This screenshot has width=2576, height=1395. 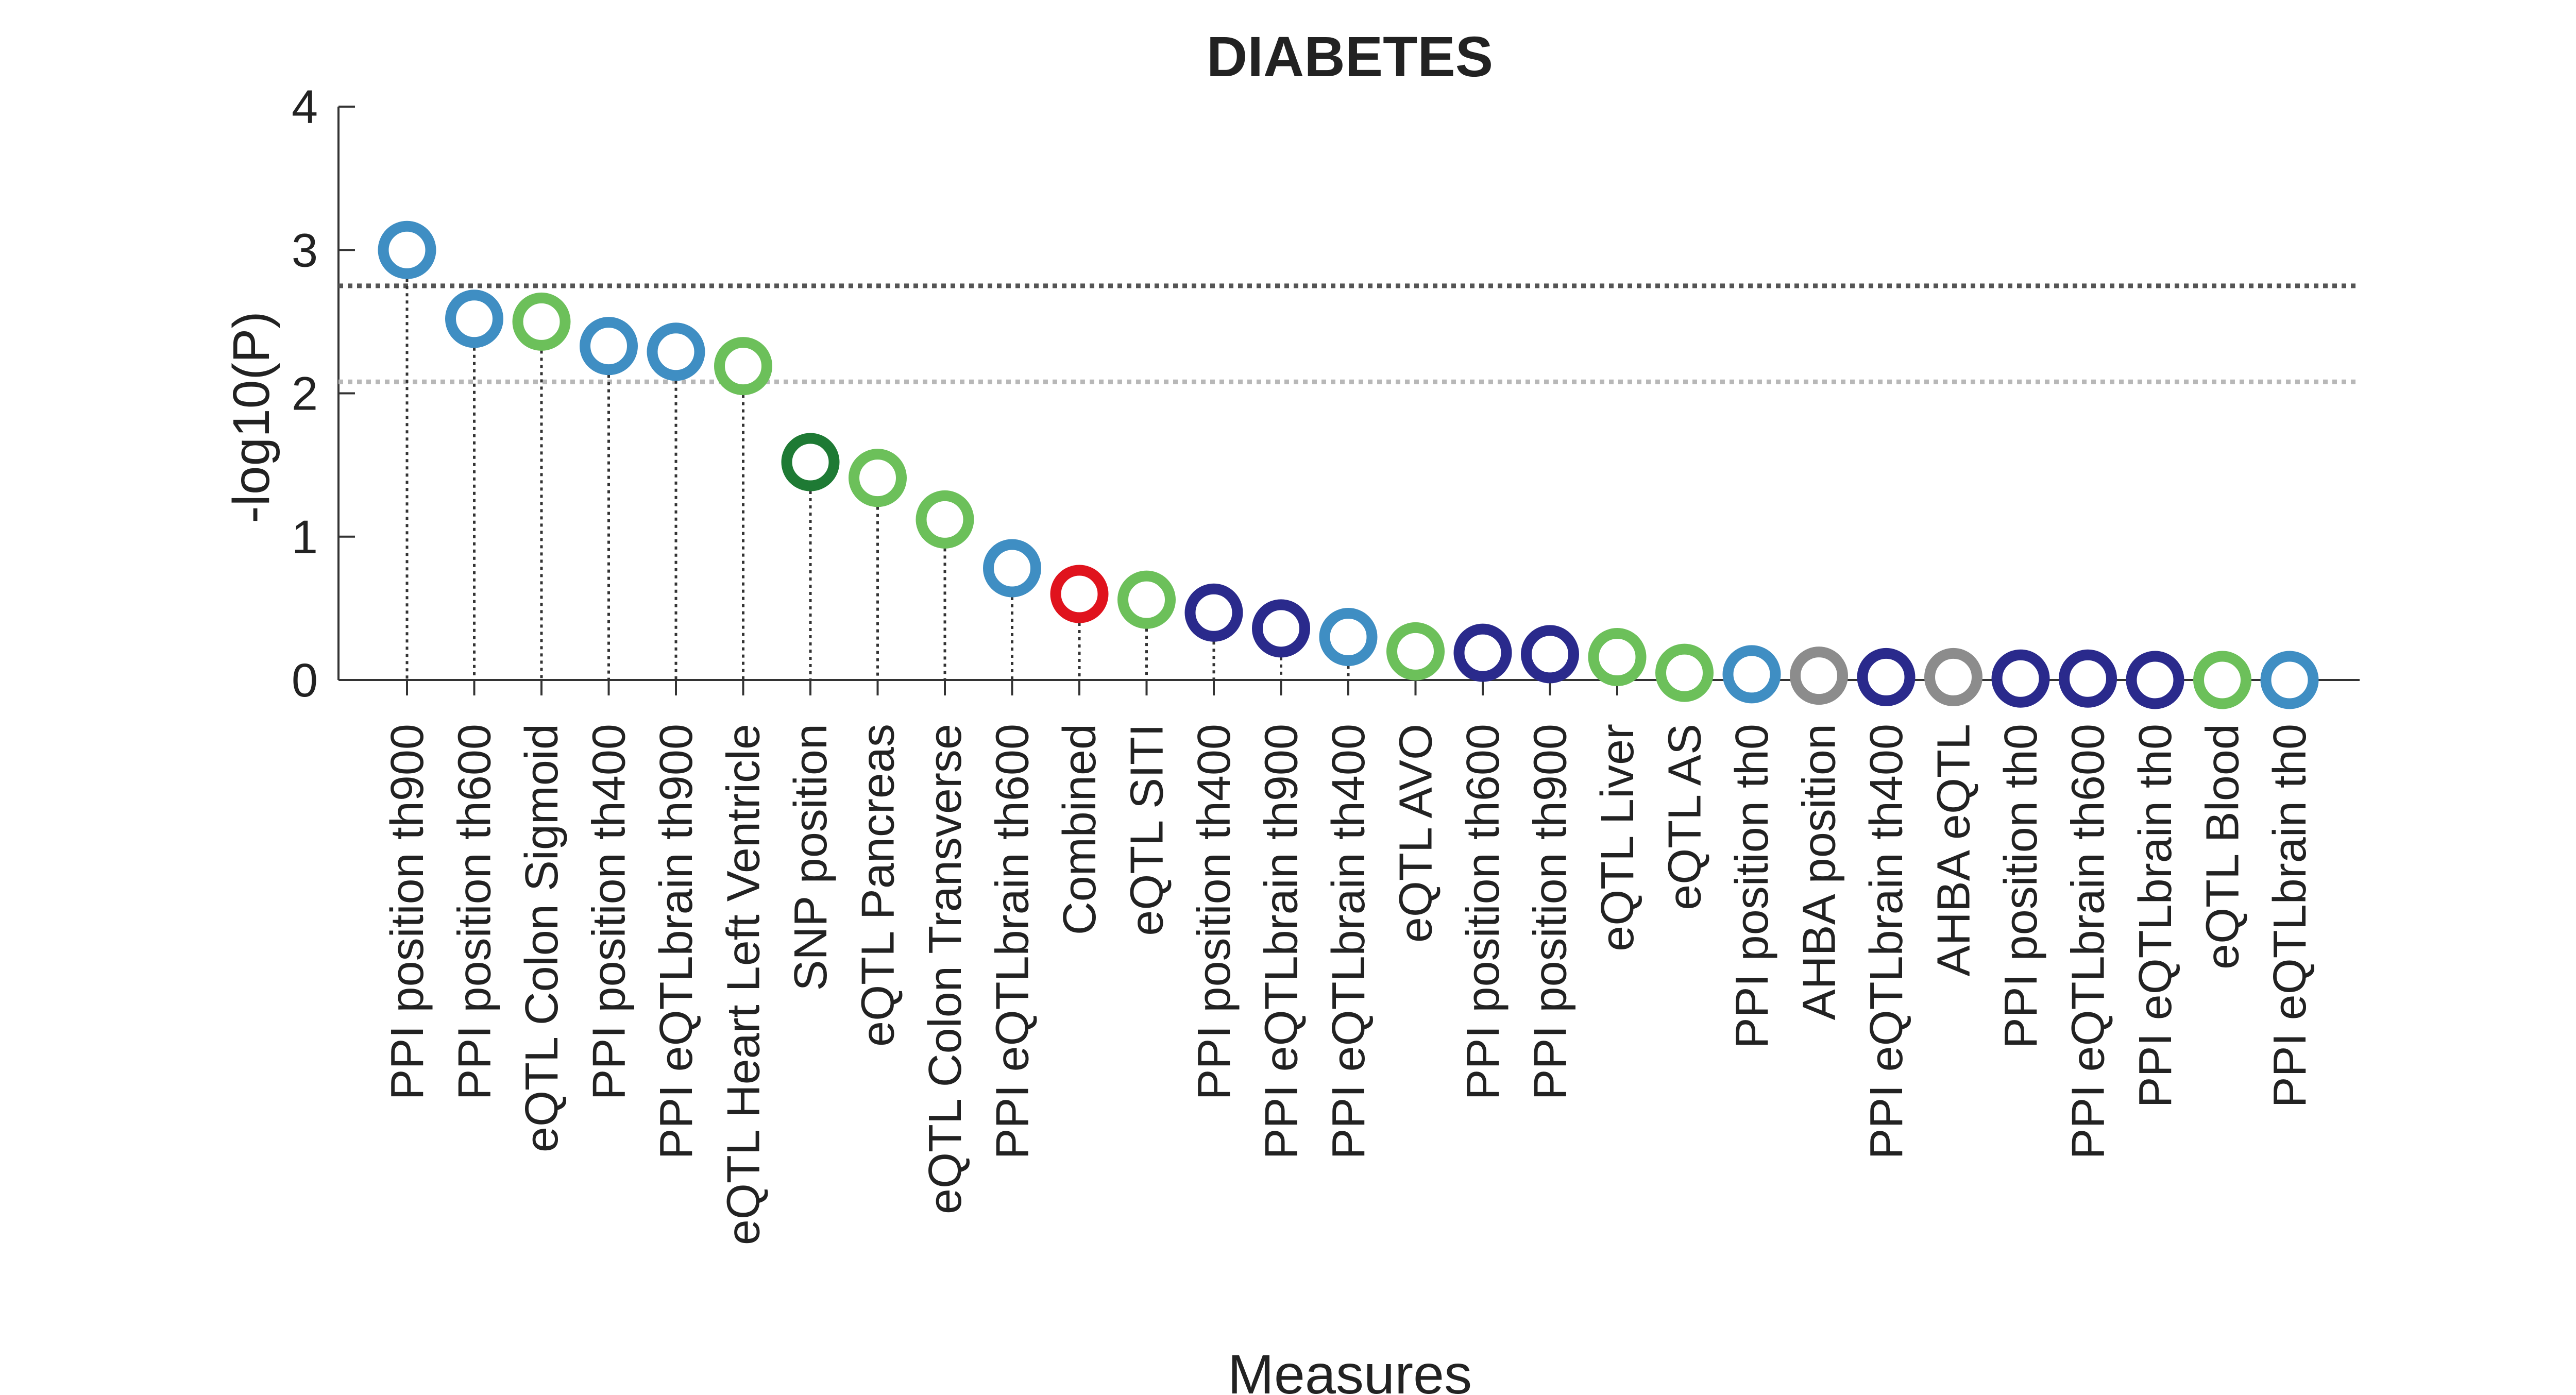 What do you see at coordinates (1820, 872) in the screenshot?
I see `x-tick-label-21: AHBA position` at bounding box center [1820, 872].